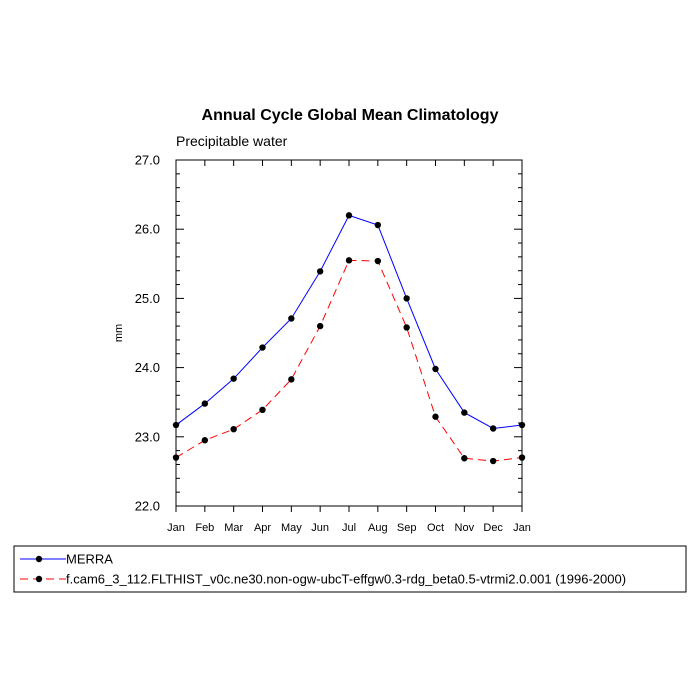 This screenshot has height=700, width=700. Describe the element at coordinates (147, 298) in the screenshot. I see `y-tick-label: 25.0` at that location.